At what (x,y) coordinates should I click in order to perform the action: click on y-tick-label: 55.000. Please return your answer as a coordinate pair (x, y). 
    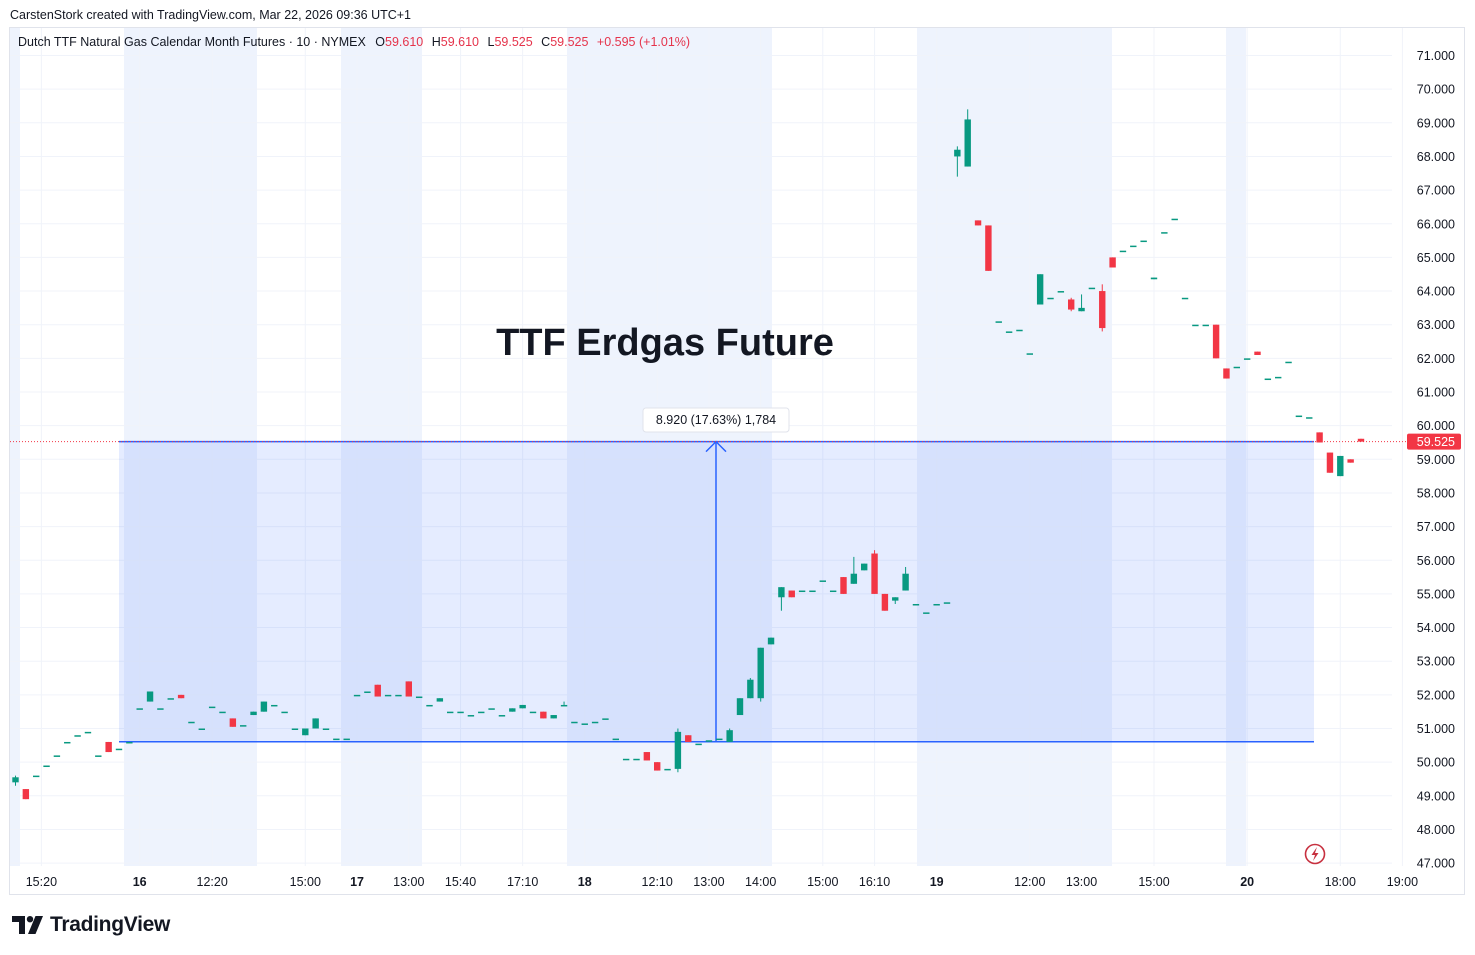
    Looking at the image, I should click on (1436, 594).